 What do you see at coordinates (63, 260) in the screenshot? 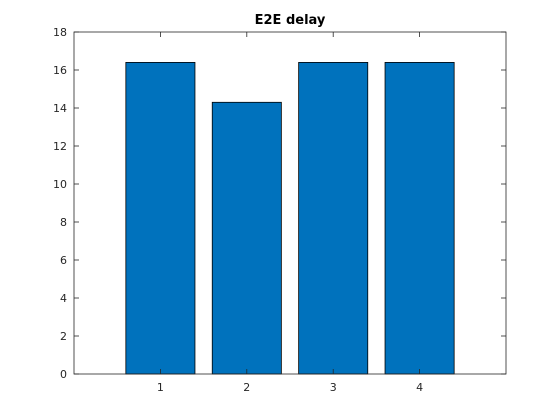
I see `y-tick-label: 6` at bounding box center [63, 260].